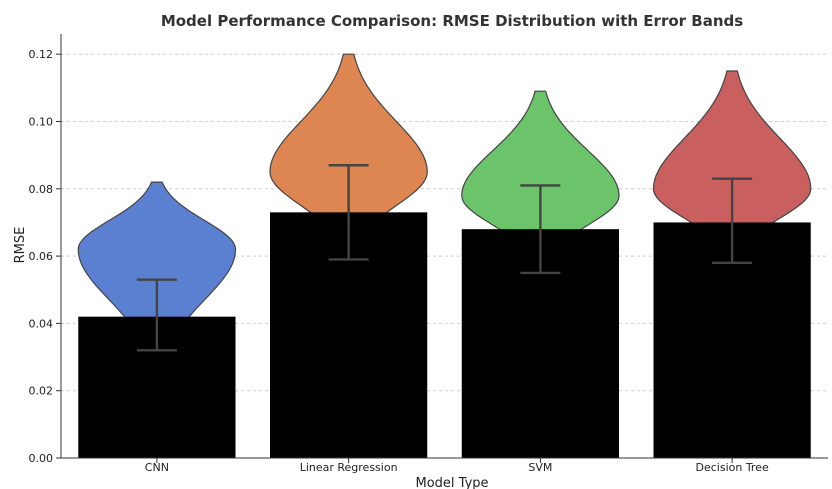 The image size is (832, 489). I want to click on x-tick-label: Linear Regression, so click(349, 467).